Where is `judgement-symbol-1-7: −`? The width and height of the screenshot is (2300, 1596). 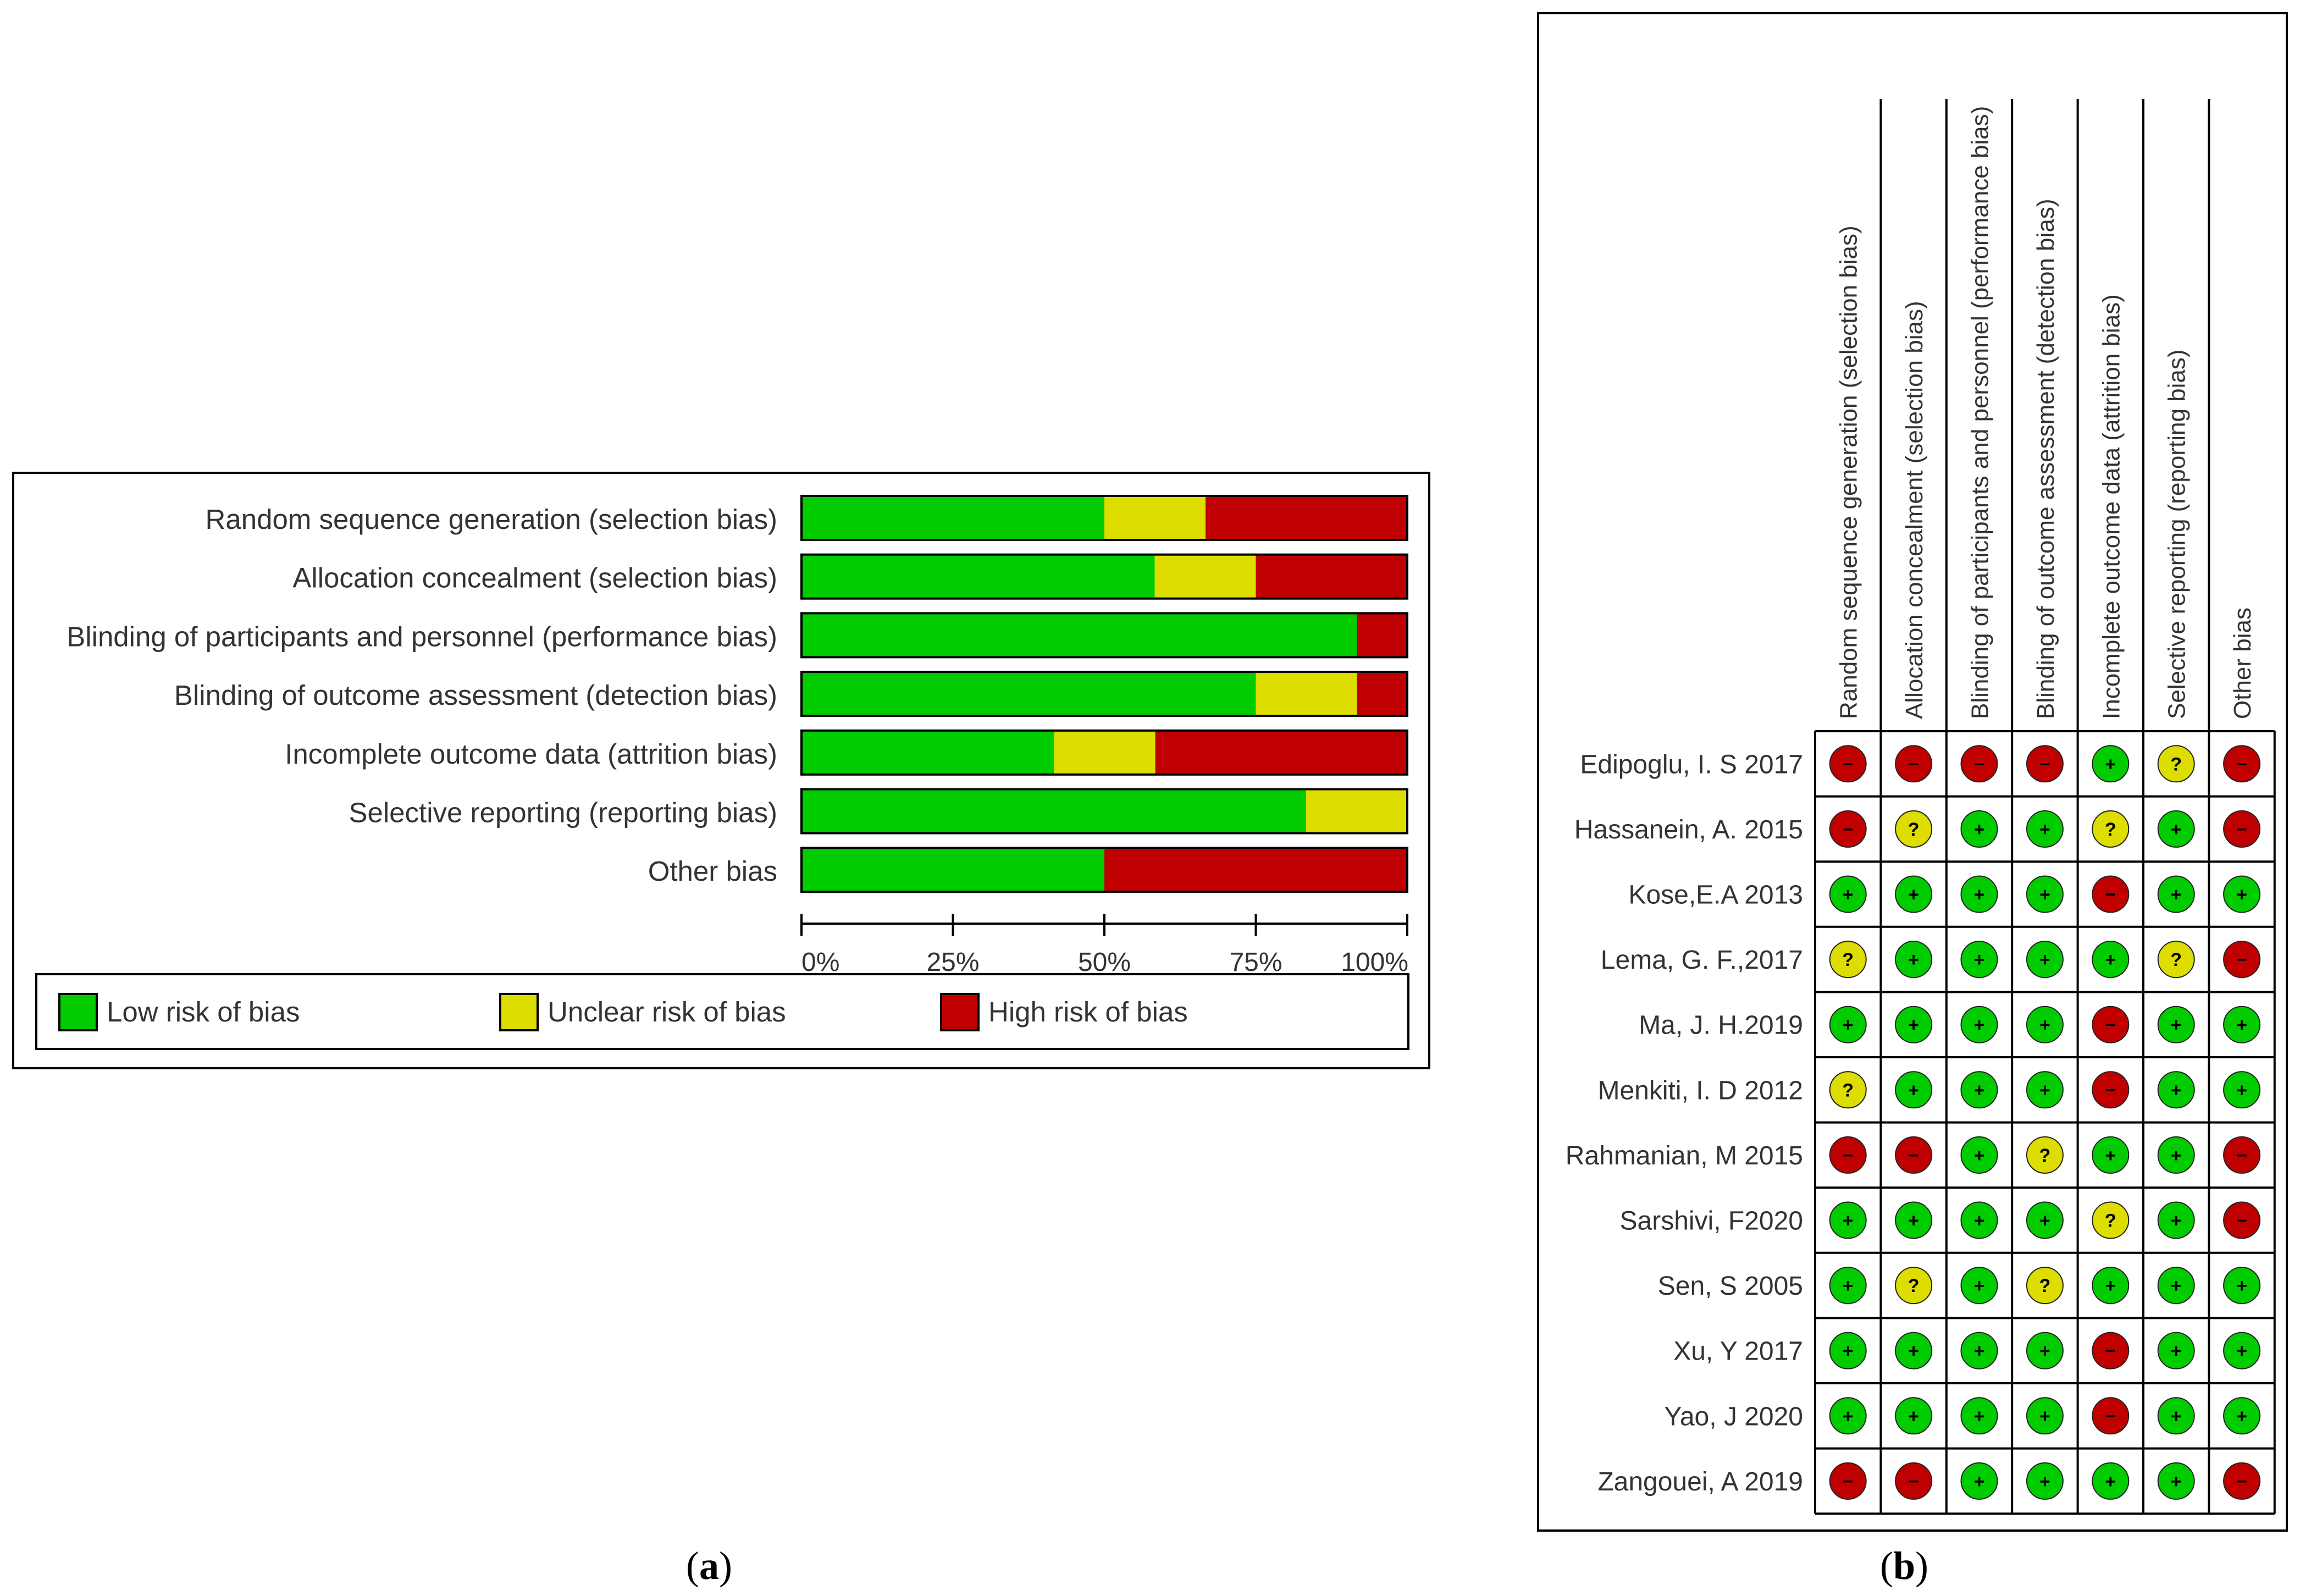
judgement-symbol-1-7: − is located at coordinates (2241, 764).